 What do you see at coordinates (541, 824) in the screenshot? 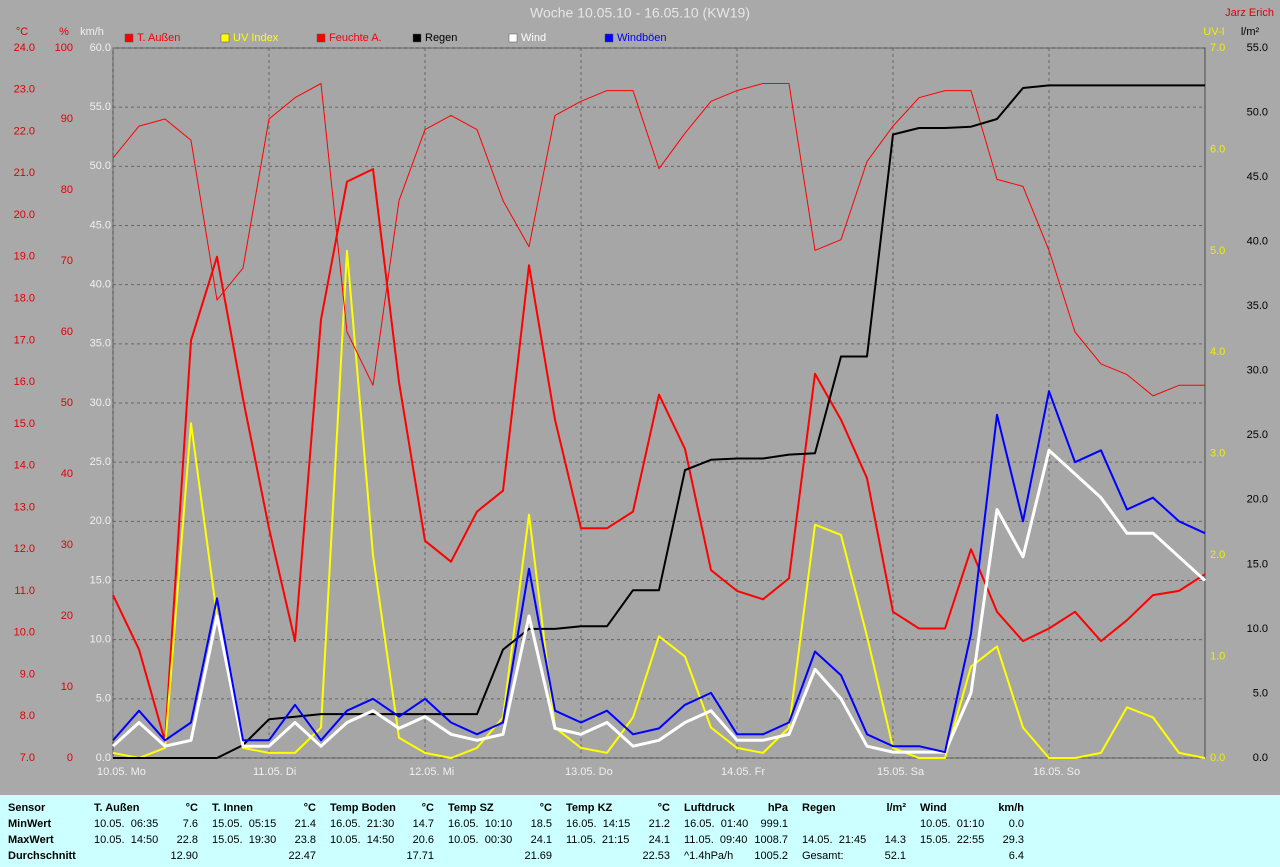
I see `cell-value: 18.5` at bounding box center [541, 824].